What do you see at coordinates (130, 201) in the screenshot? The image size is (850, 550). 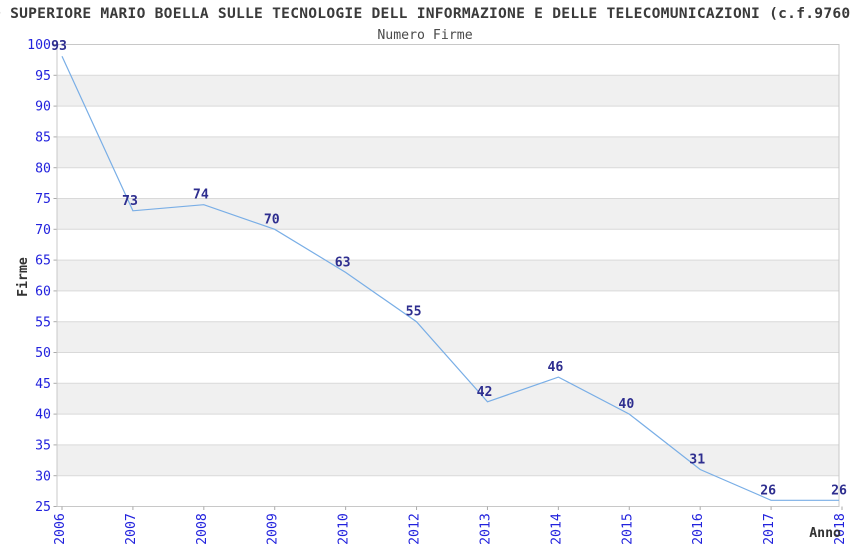 I see `point-label: 73` at bounding box center [130, 201].